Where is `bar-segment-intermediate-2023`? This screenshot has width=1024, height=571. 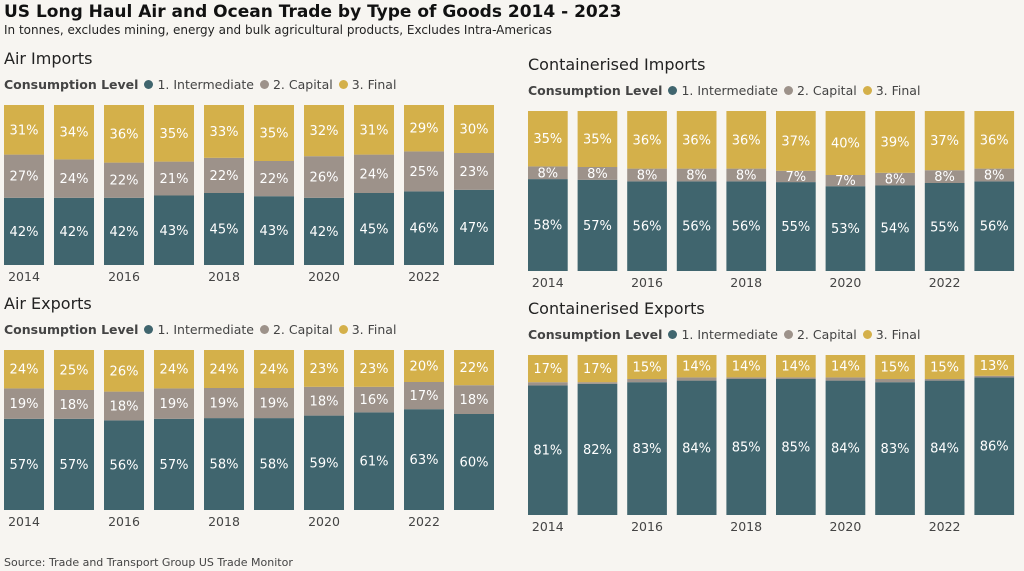
bar-segment-intermediate-2023 is located at coordinates (994, 446).